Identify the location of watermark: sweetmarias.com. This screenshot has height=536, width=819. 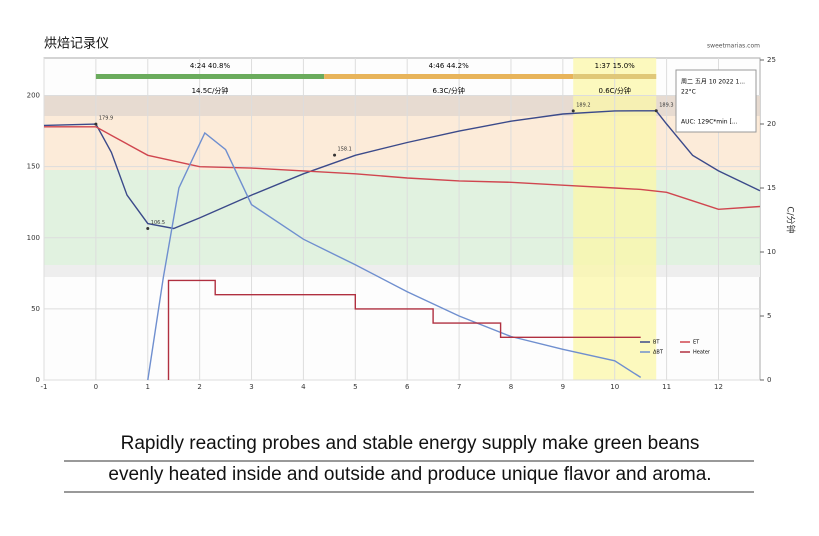
(733, 46).